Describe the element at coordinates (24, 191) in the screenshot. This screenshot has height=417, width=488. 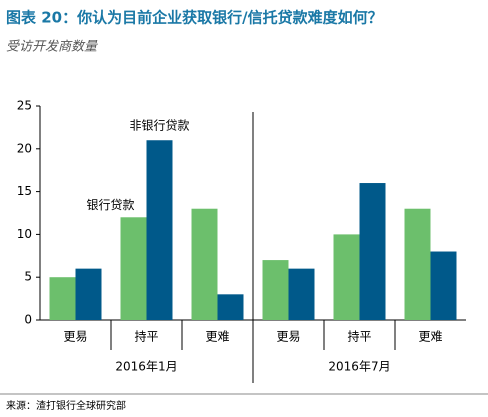
I see `y-tick-label: 15` at that location.